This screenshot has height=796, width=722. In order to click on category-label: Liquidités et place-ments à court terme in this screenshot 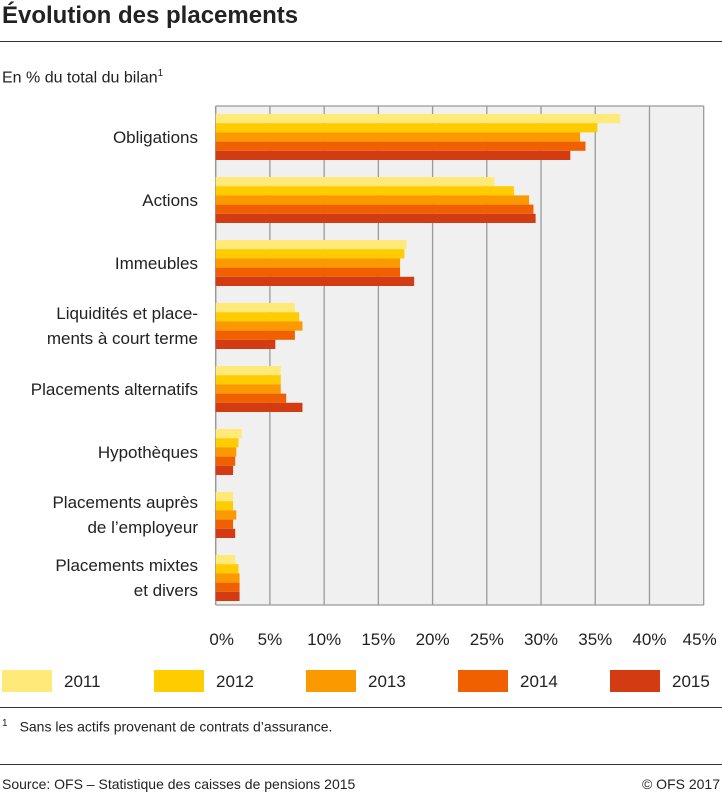, I will do `click(122, 326)`.